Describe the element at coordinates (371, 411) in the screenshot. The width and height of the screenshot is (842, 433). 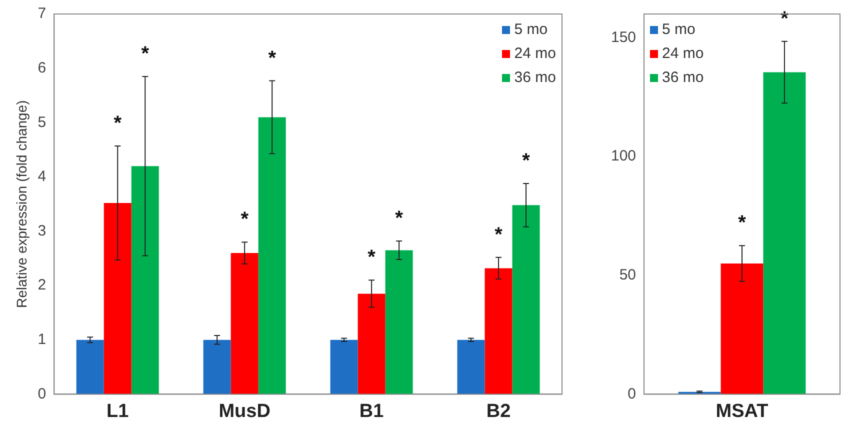
I see `x-tick-label: B1` at that location.